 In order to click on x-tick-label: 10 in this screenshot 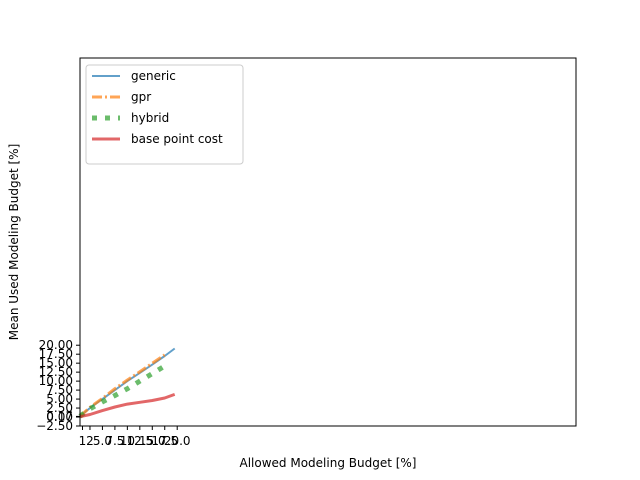, I will do `click(127, 441)`.